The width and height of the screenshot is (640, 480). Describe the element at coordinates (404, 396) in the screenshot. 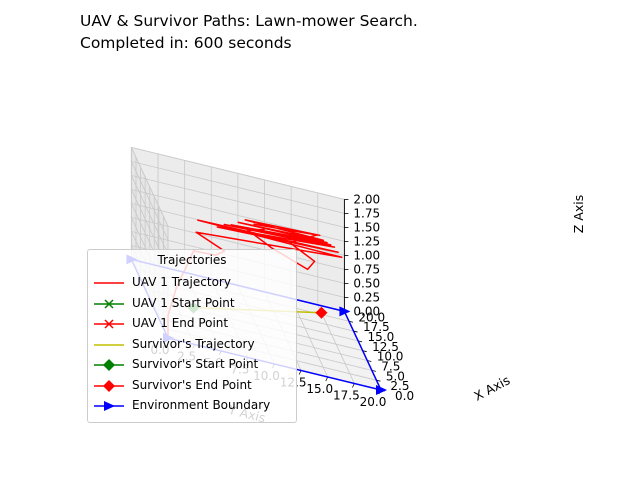

I see `y-tick-label: 0.0` at that location.